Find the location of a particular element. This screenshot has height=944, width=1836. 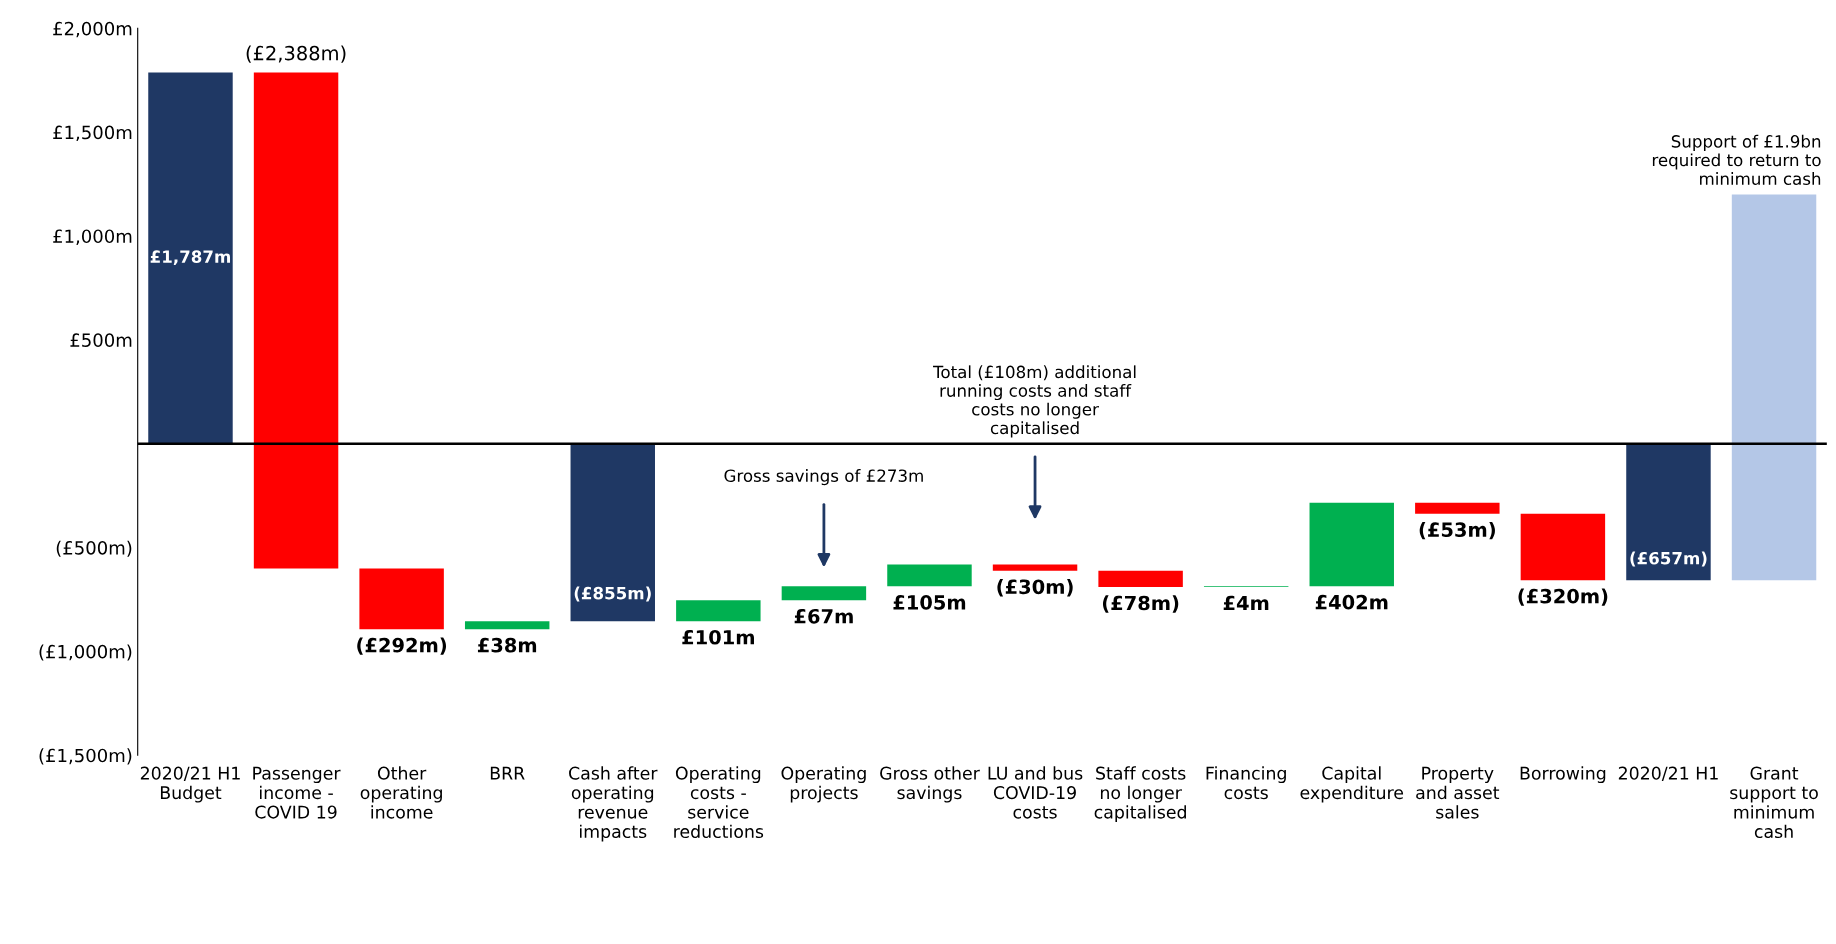

data-label: (£2,388m) is located at coordinates (296, 54).